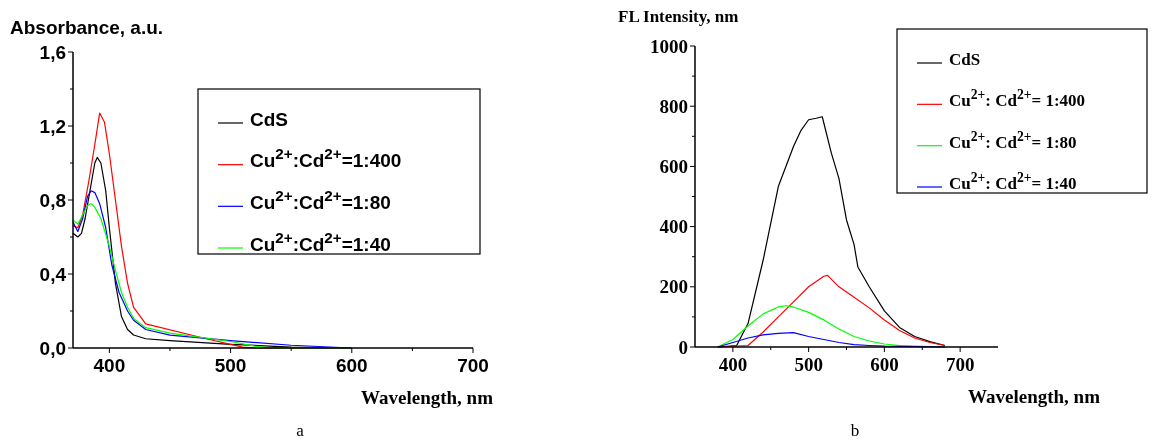  Describe the element at coordinates (678, 16) in the screenshot. I see `y-axis-title: FL Intensity, nm` at that location.